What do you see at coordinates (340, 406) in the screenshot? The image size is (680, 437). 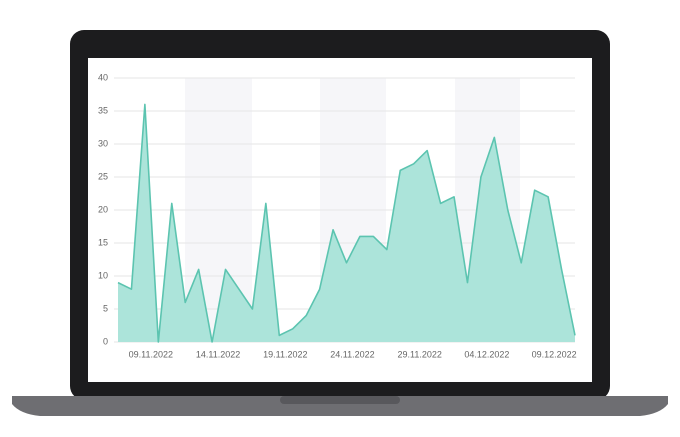 I see `laptop-base` at bounding box center [340, 406].